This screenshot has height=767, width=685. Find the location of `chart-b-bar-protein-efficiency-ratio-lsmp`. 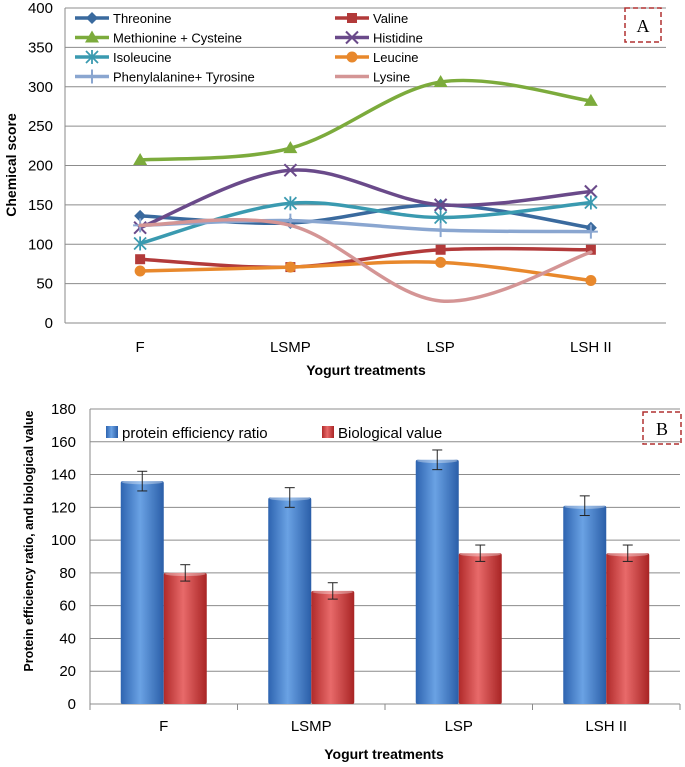

chart-b-bar-protein-efficiency-ratio-lsmp is located at coordinates (290, 600).